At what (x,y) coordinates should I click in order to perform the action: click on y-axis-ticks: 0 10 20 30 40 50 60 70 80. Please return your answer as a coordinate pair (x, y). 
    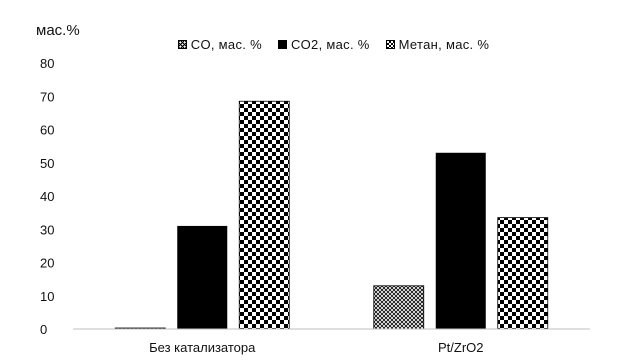
    Looking at the image, I should click on (47, 196).